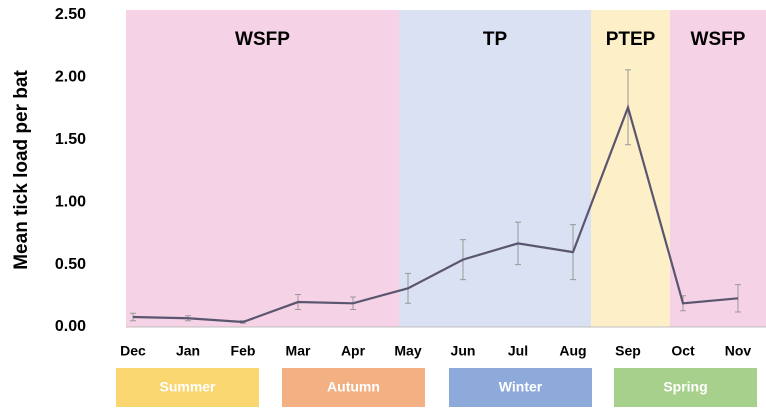  Describe the element at coordinates (683, 351) in the screenshot. I see `x-tick-label: Oct` at that location.